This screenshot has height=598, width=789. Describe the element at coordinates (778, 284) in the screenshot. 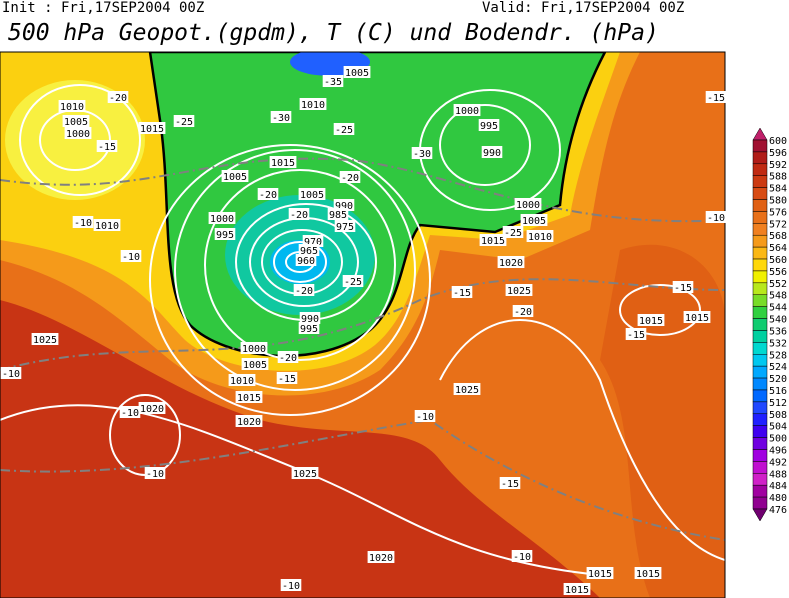

I see `colorbar-label: 552` at that location.